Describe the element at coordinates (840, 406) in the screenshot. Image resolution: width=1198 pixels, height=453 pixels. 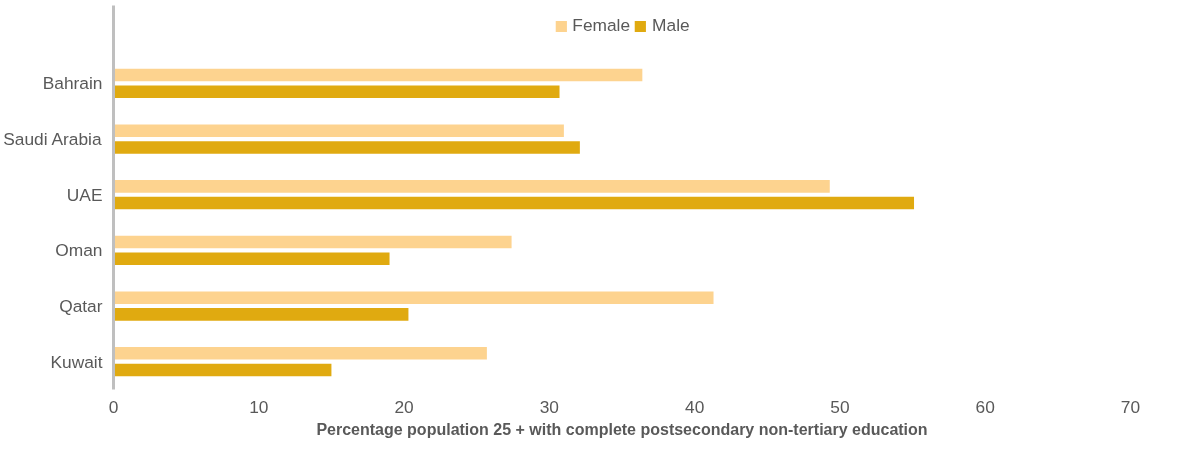
I see `x-tick-label: 50` at that location.